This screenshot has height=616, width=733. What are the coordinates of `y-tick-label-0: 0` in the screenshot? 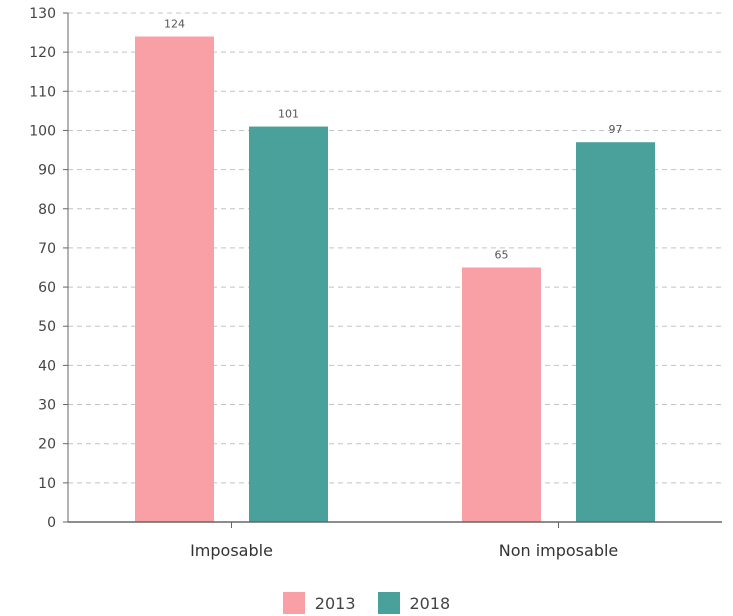 It's located at (51, 523).